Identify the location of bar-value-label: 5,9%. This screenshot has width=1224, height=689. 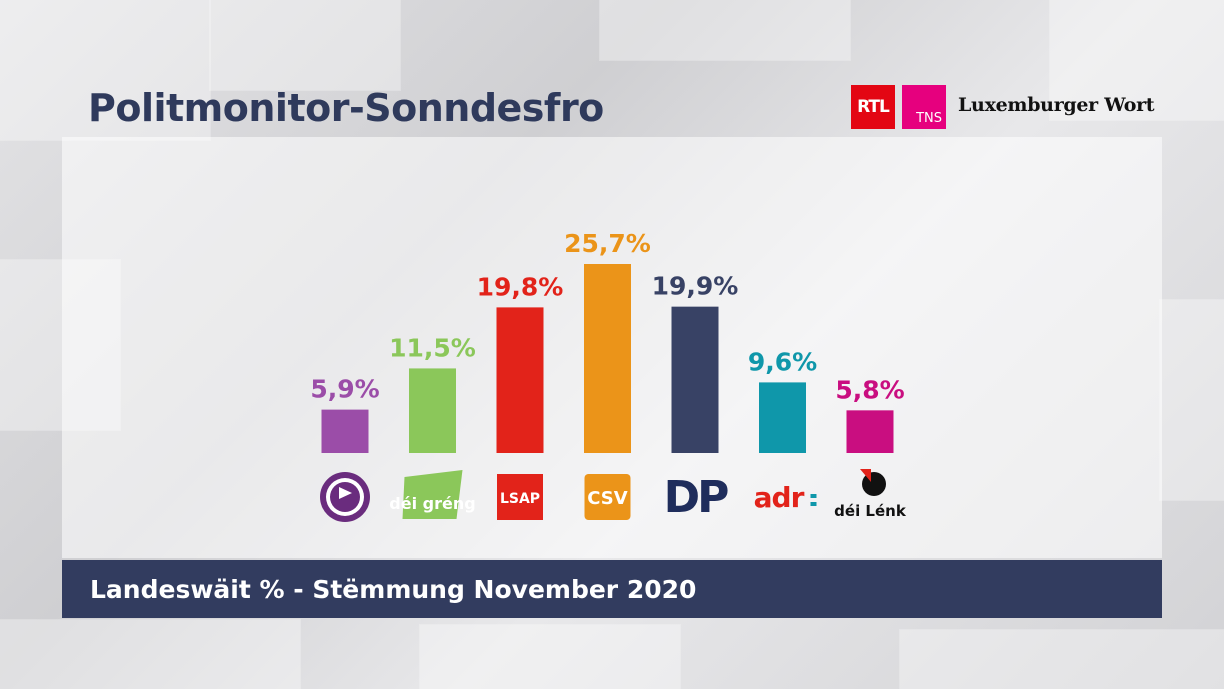
(344, 389).